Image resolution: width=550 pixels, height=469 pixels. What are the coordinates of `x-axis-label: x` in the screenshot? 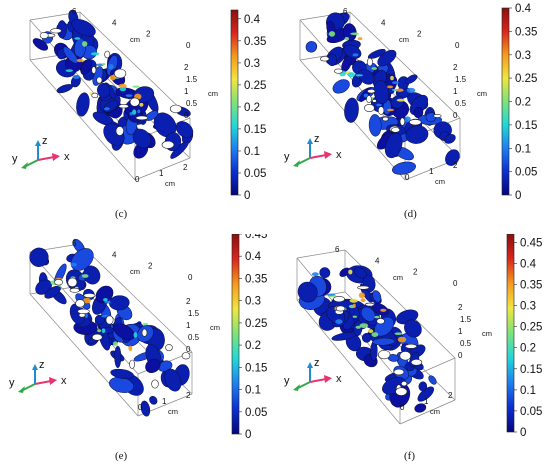 It's located at (339, 379).